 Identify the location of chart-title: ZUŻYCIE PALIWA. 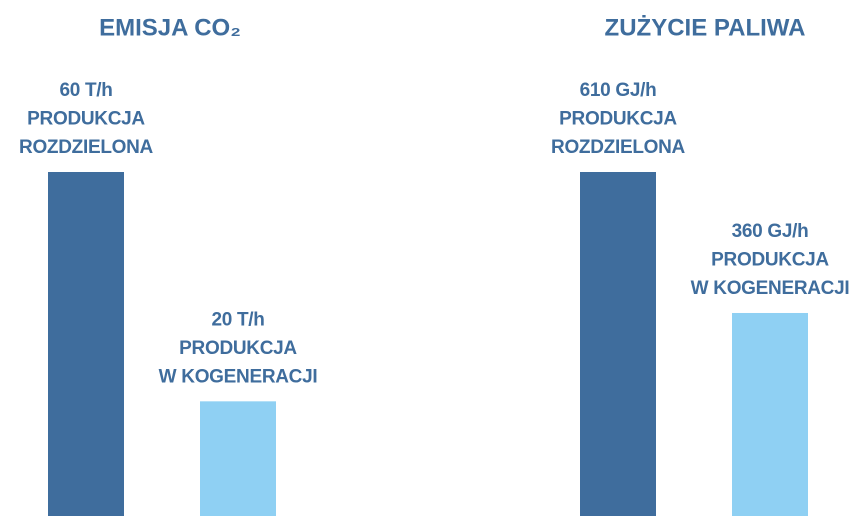
(705, 27).